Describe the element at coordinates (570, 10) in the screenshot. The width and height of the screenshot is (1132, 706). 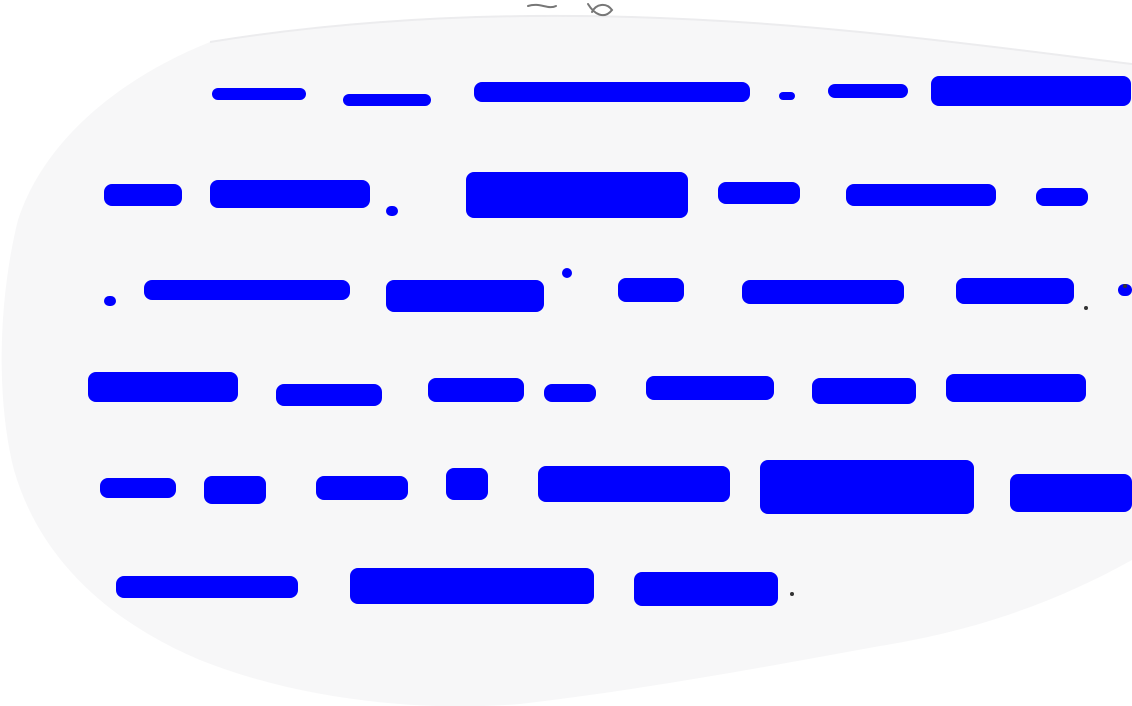
I see `pencil-scribble-mark` at that location.